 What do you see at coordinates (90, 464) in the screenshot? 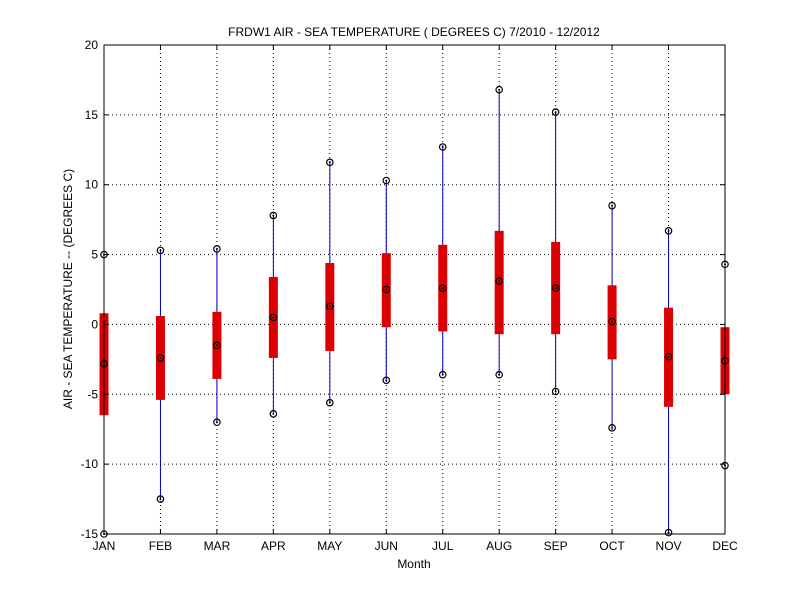
I see `y-tick-label: -10` at bounding box center [90, 464].